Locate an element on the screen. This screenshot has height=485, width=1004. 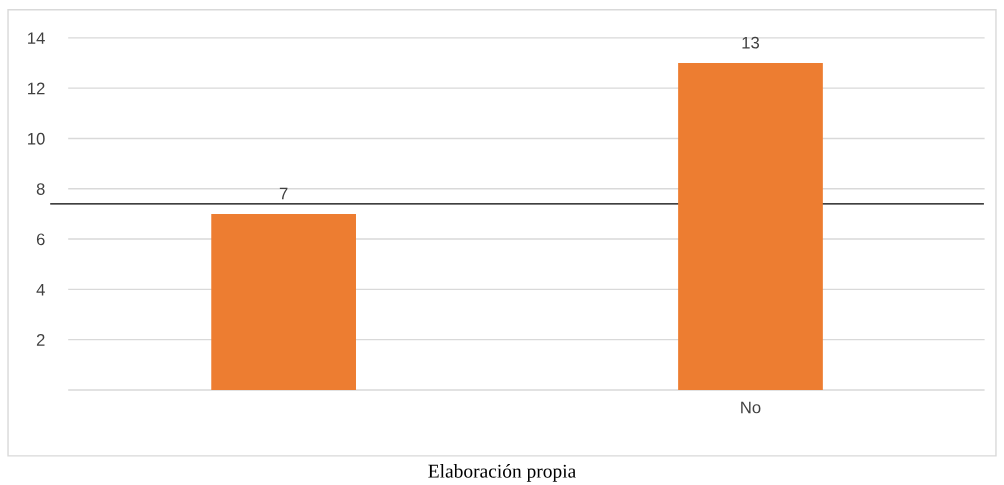
y-tick-label: 6 is located at coordinates (40, 239).